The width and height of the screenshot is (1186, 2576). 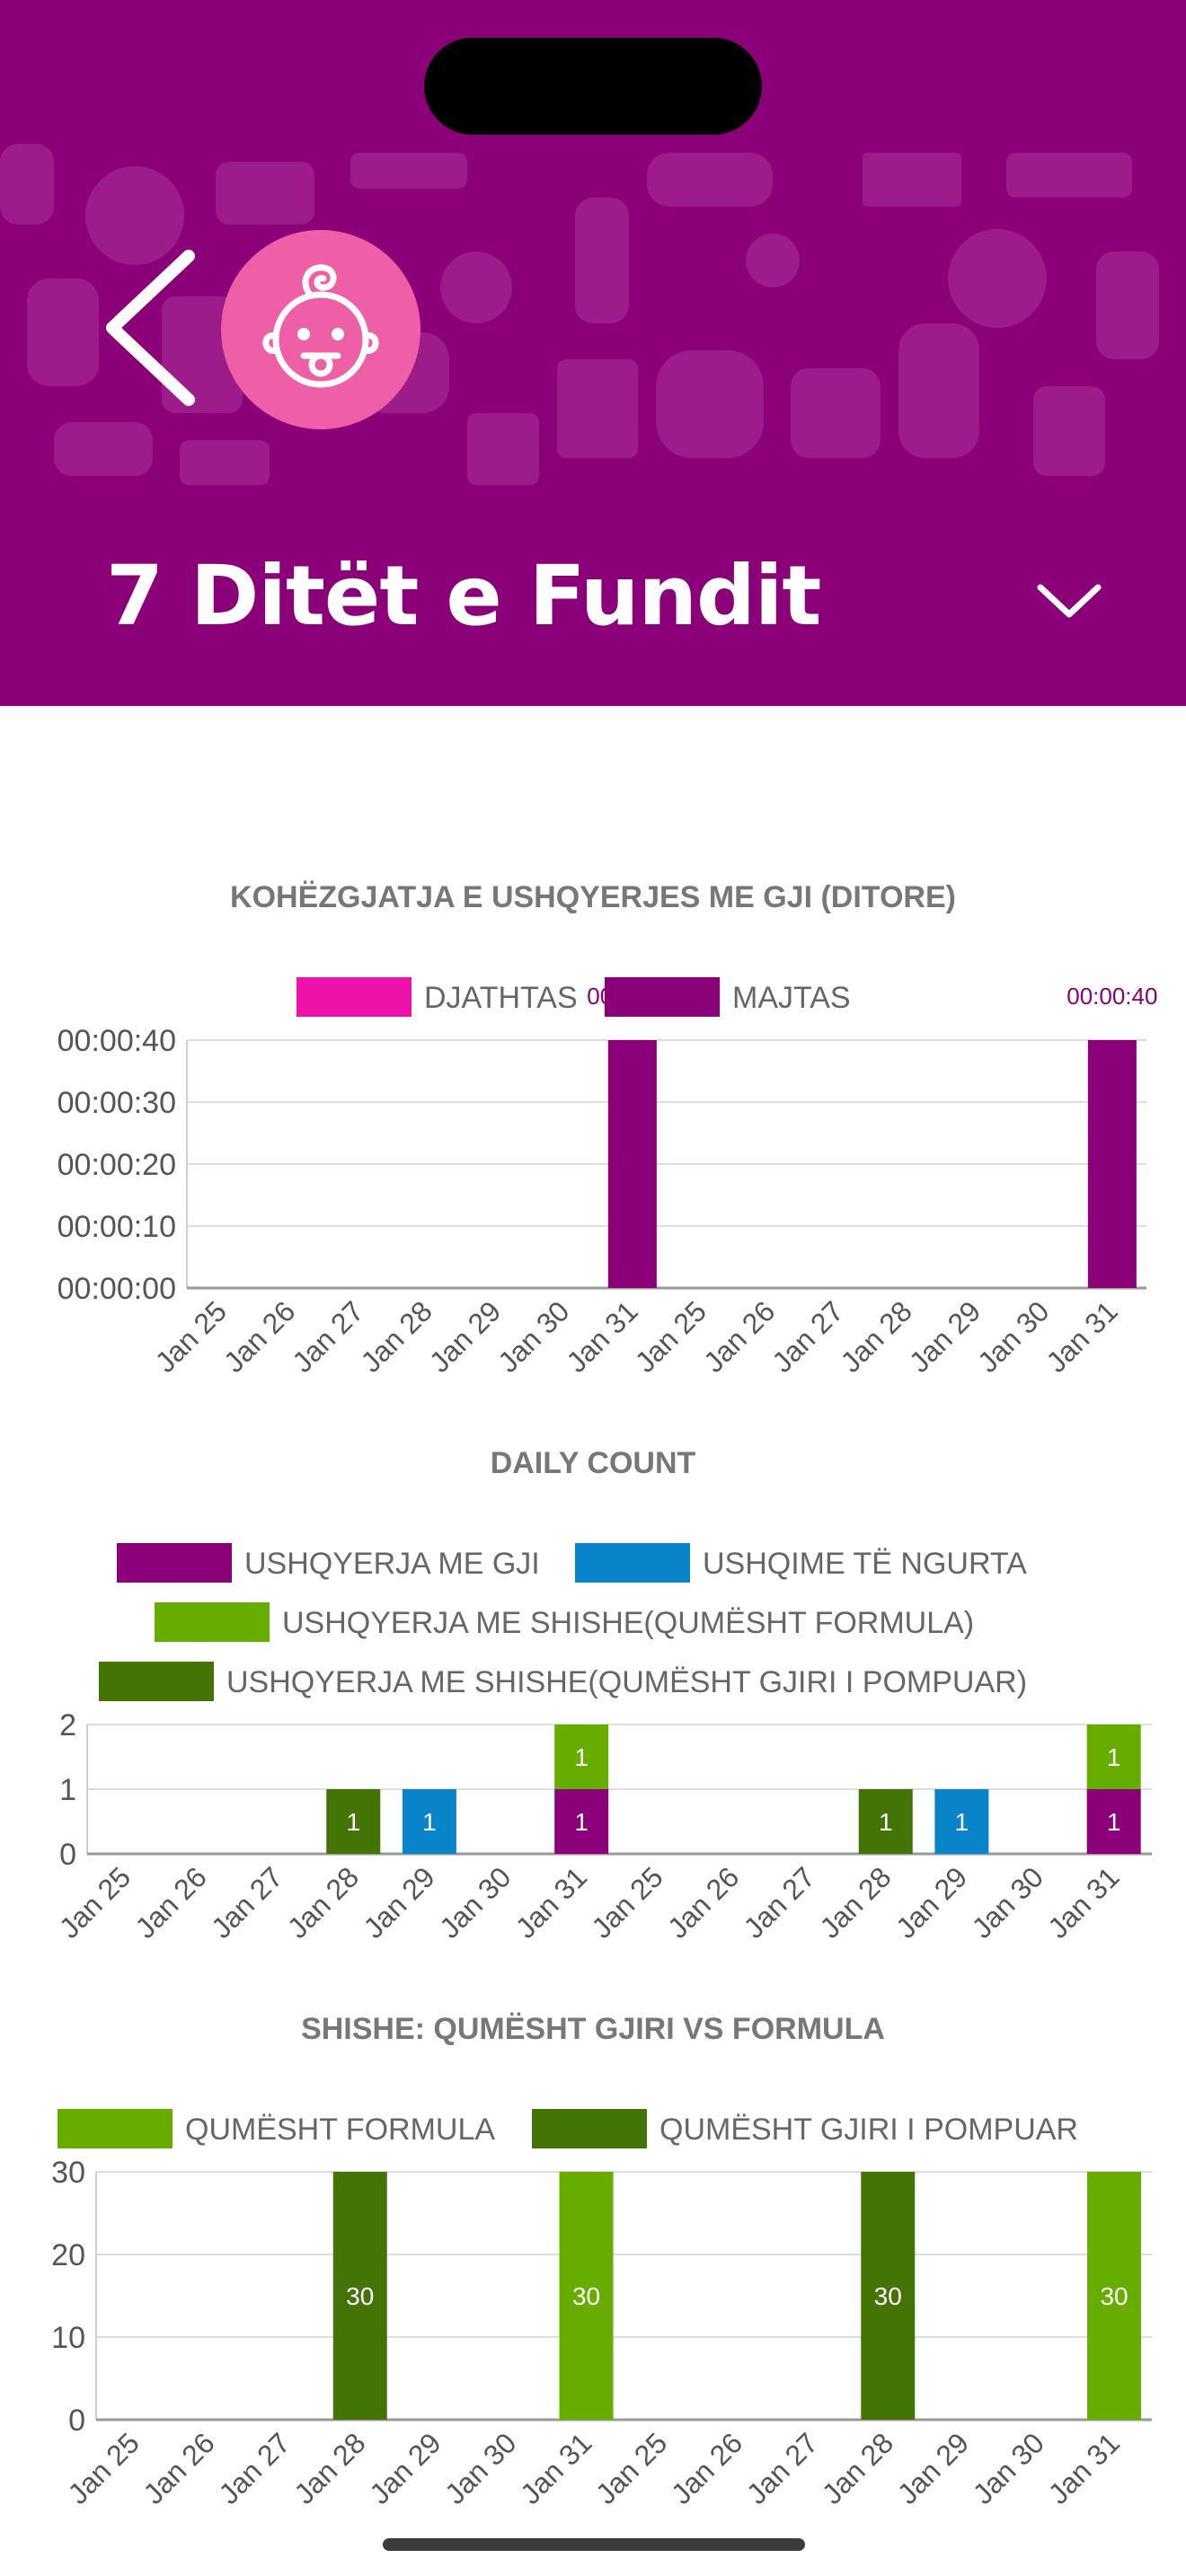 What do you see at coordinates (150, 328) in the screenshot?
I see `chevron-left-icon` at bounding box center [150, 328].